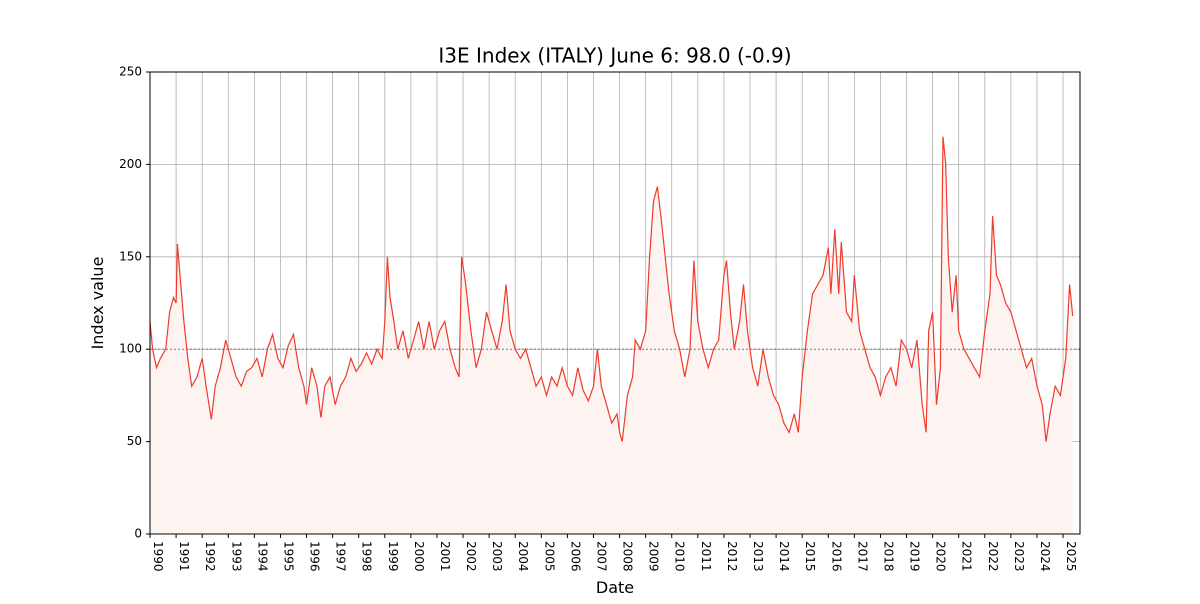  Describe the element at coordinates (614, 56) in the screenshot. I see `chart-title: I3E Index (ITALY) June 6: 98.0 (-0.9)` at that location.